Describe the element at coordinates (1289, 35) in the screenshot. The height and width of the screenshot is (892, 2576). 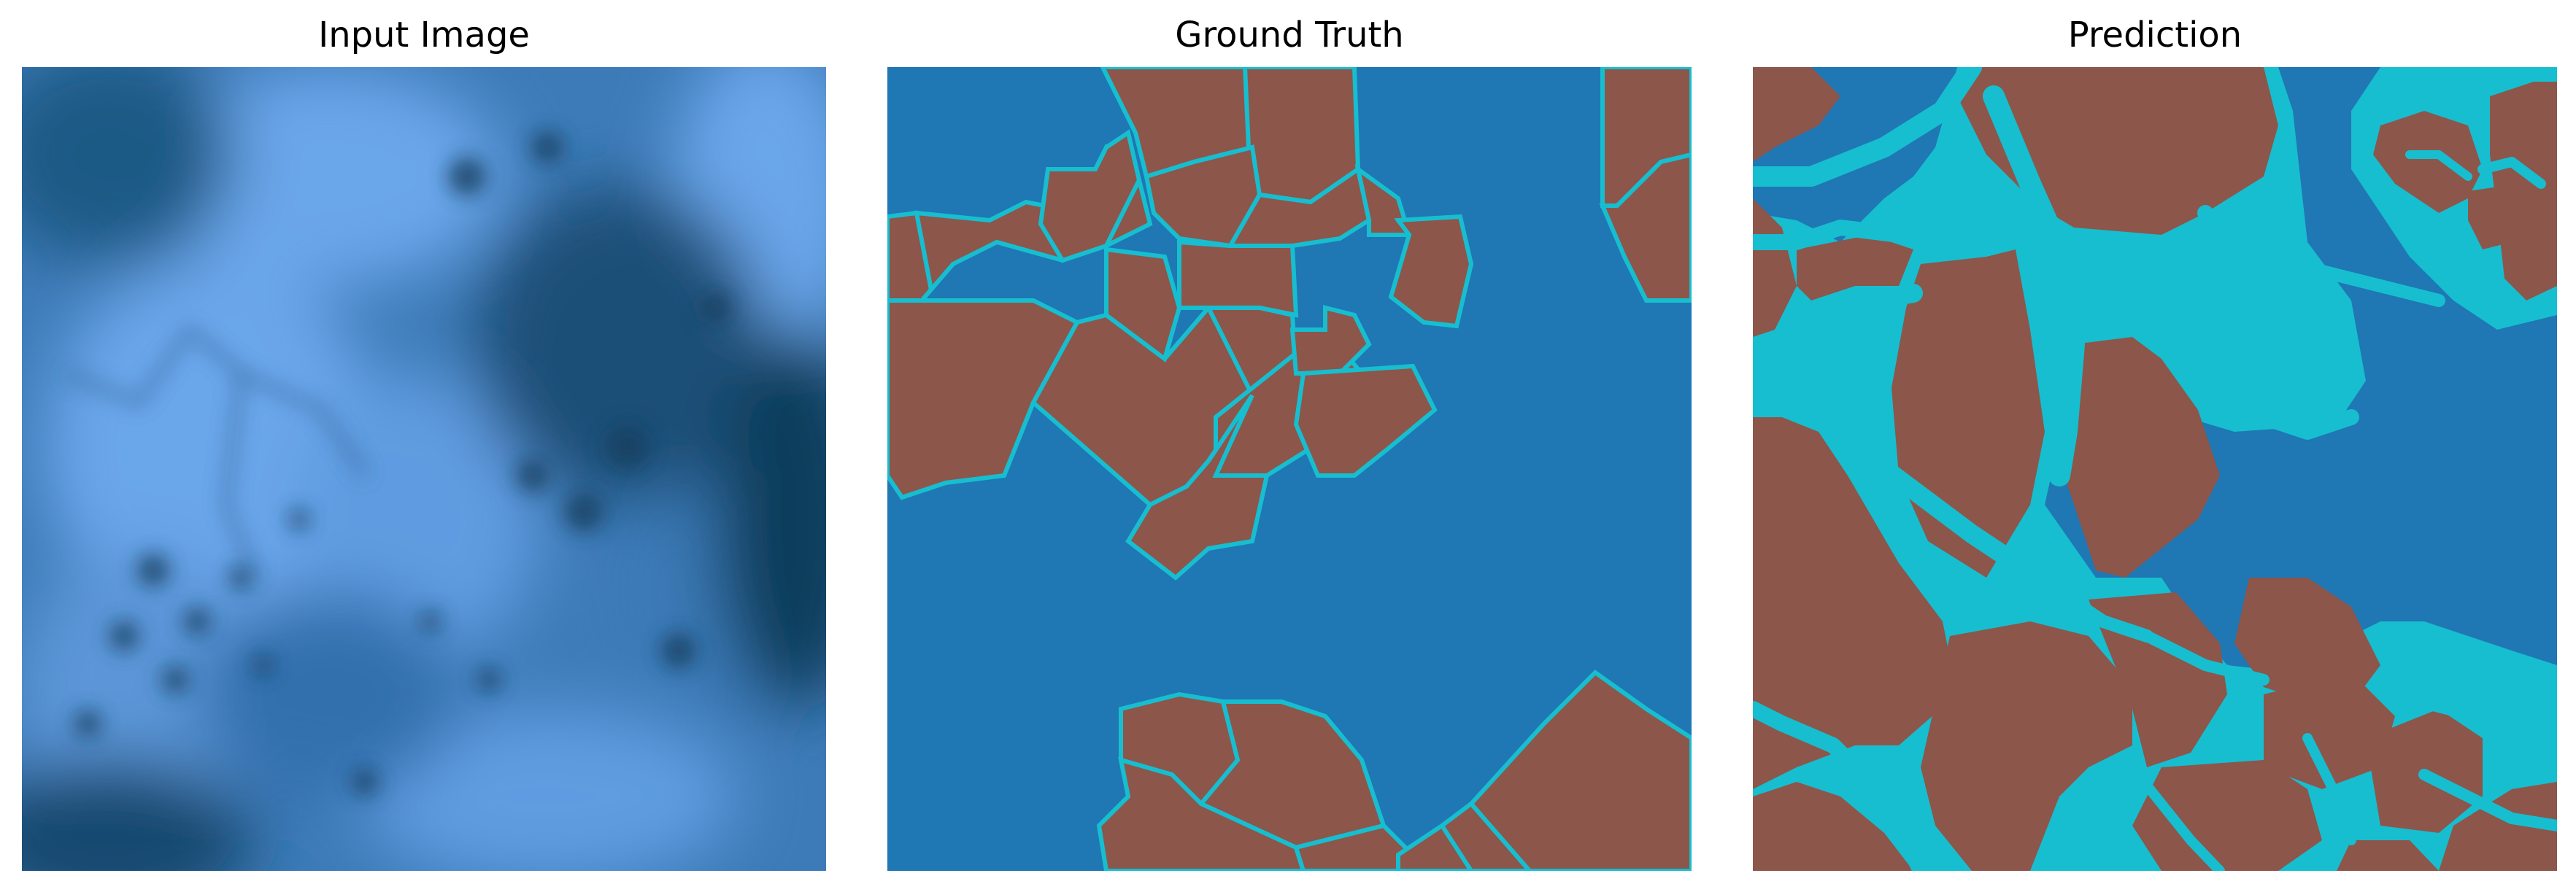
I see `ground-truth-title: Ground Truth` at that location.